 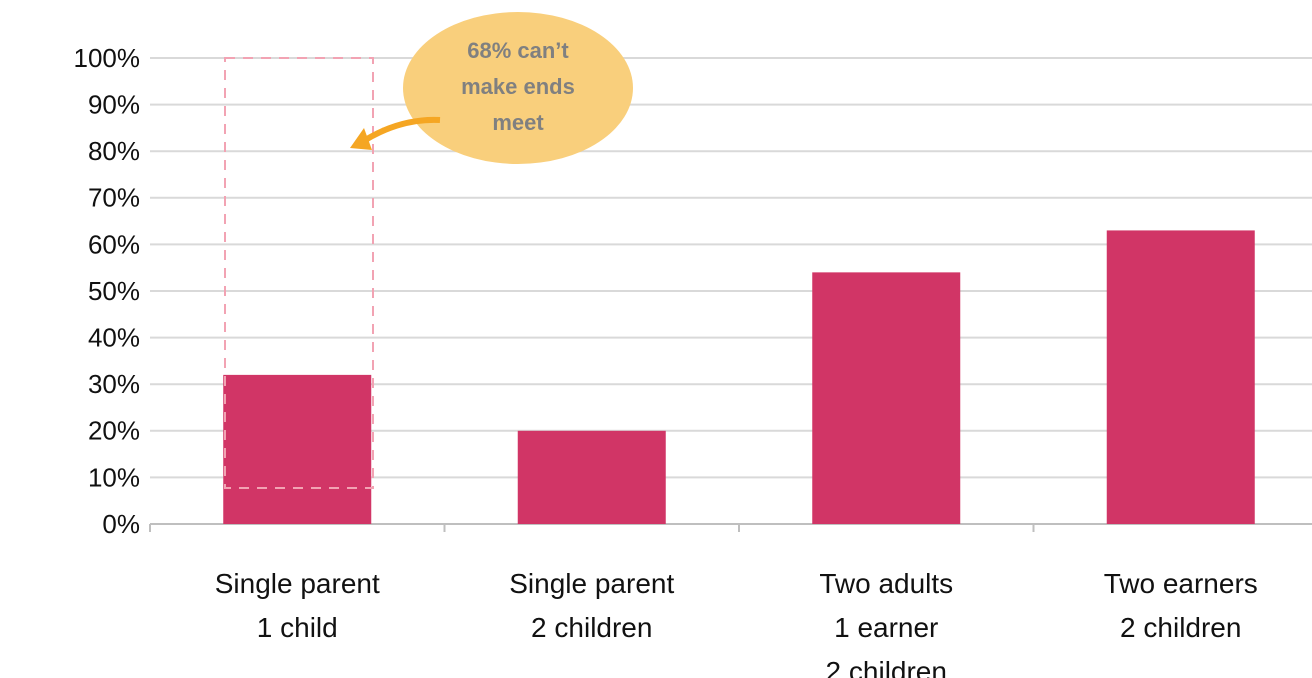 I want to click on x-tick-label: Two earners 2 children, so click(x=1181, y=605).